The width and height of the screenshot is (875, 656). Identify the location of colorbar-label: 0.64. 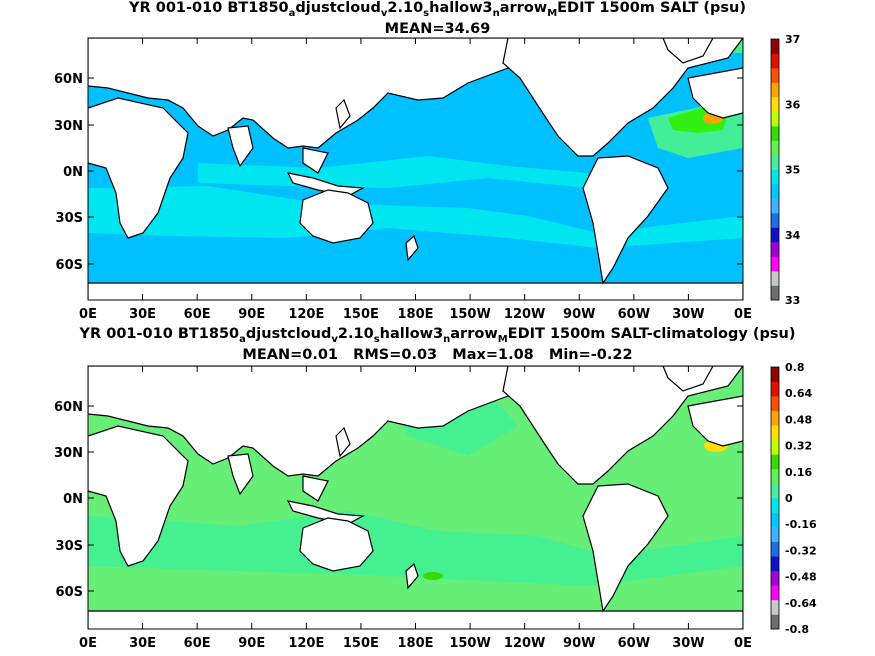
(798, 393).